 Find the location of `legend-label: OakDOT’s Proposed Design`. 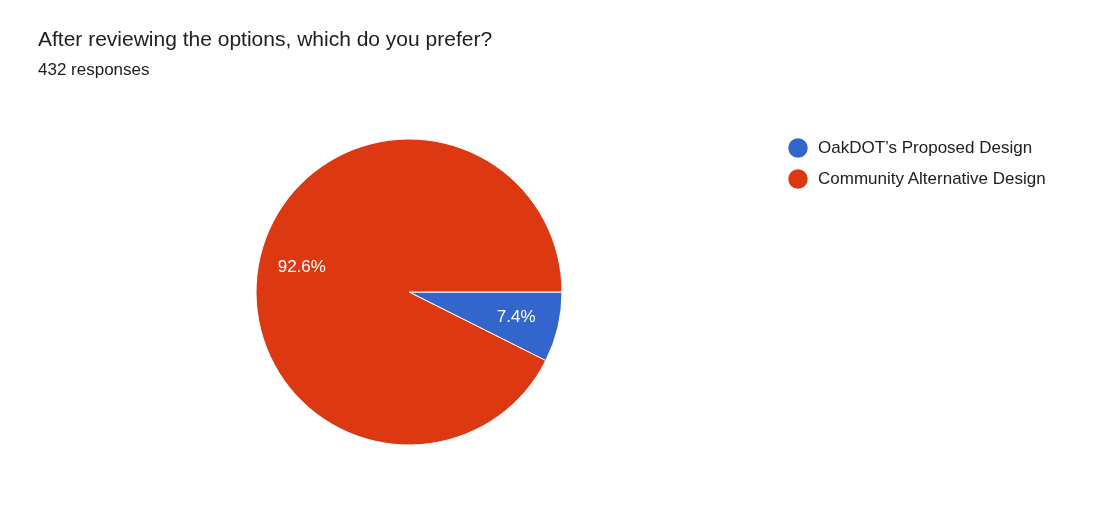

legend-label: OakDOT’s Proposed Design is located at coordinates (925, 147).